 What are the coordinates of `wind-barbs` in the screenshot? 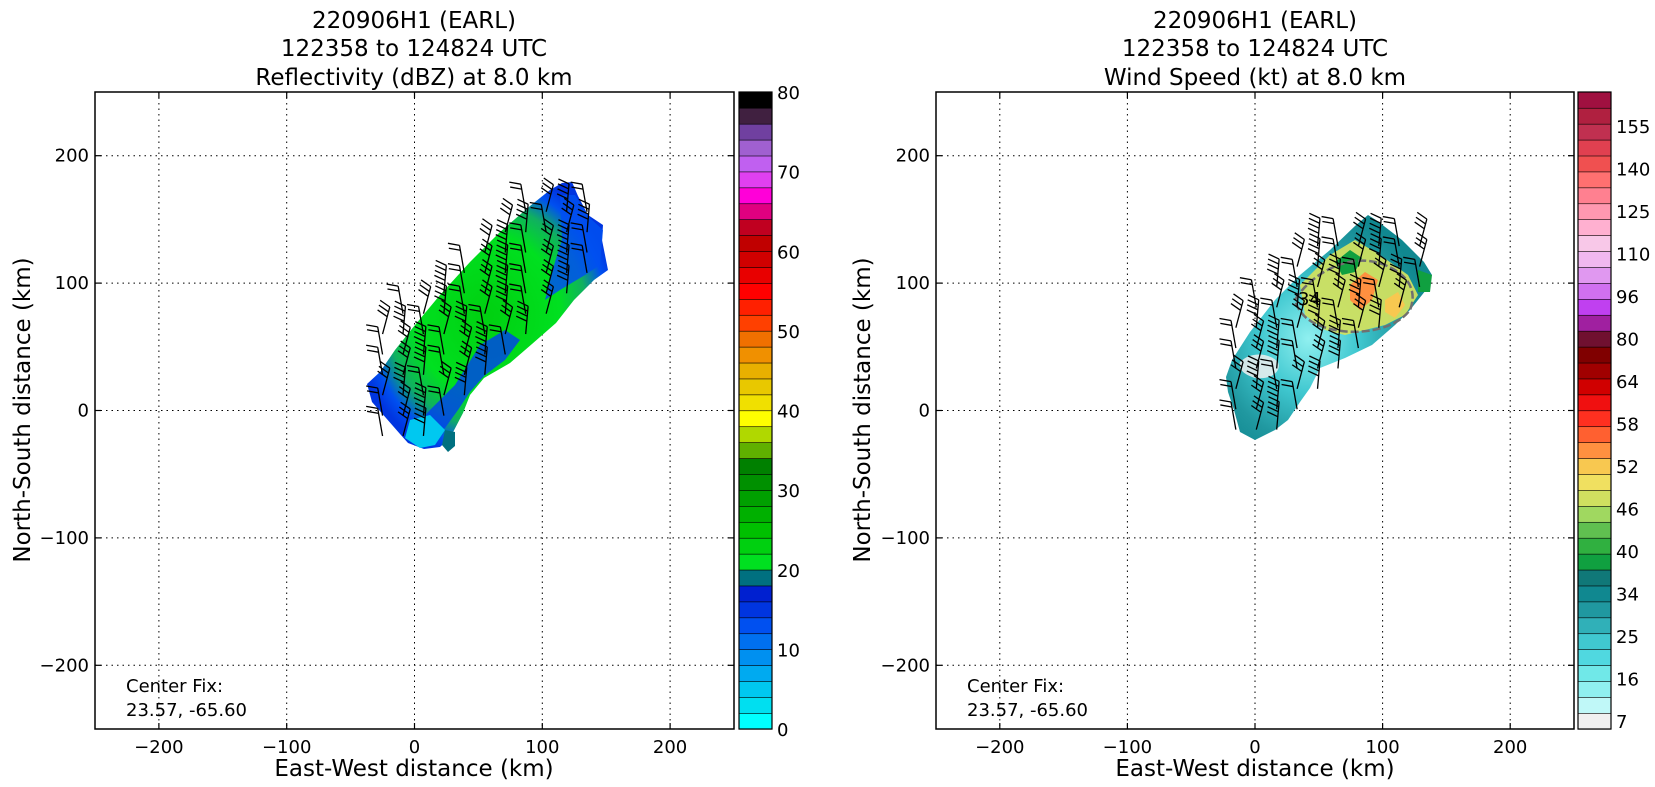 It's located at (1323, 320).